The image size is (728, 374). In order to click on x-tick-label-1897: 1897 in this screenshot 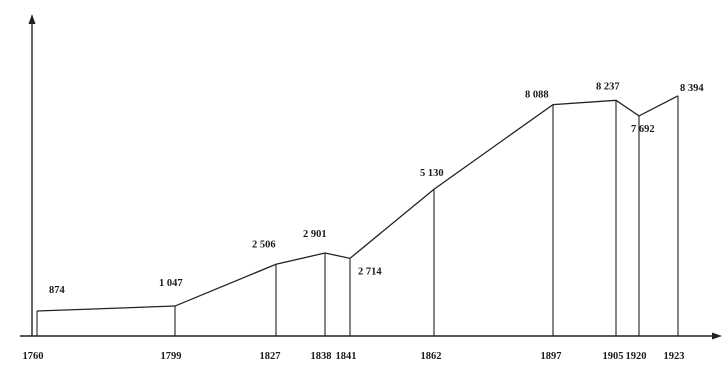, I will do `click(551, 356)`.